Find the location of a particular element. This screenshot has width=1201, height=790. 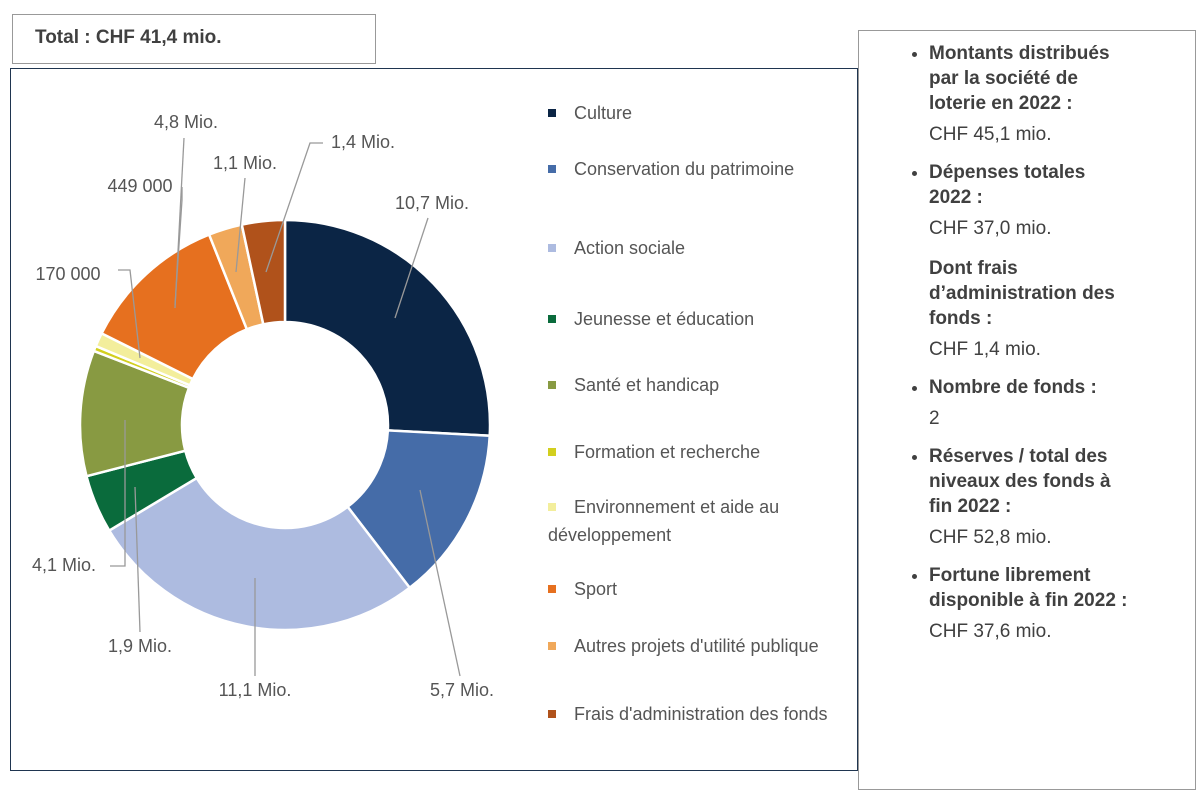

data-label: 1,9 Mio. is located at coordinates (140, 646).